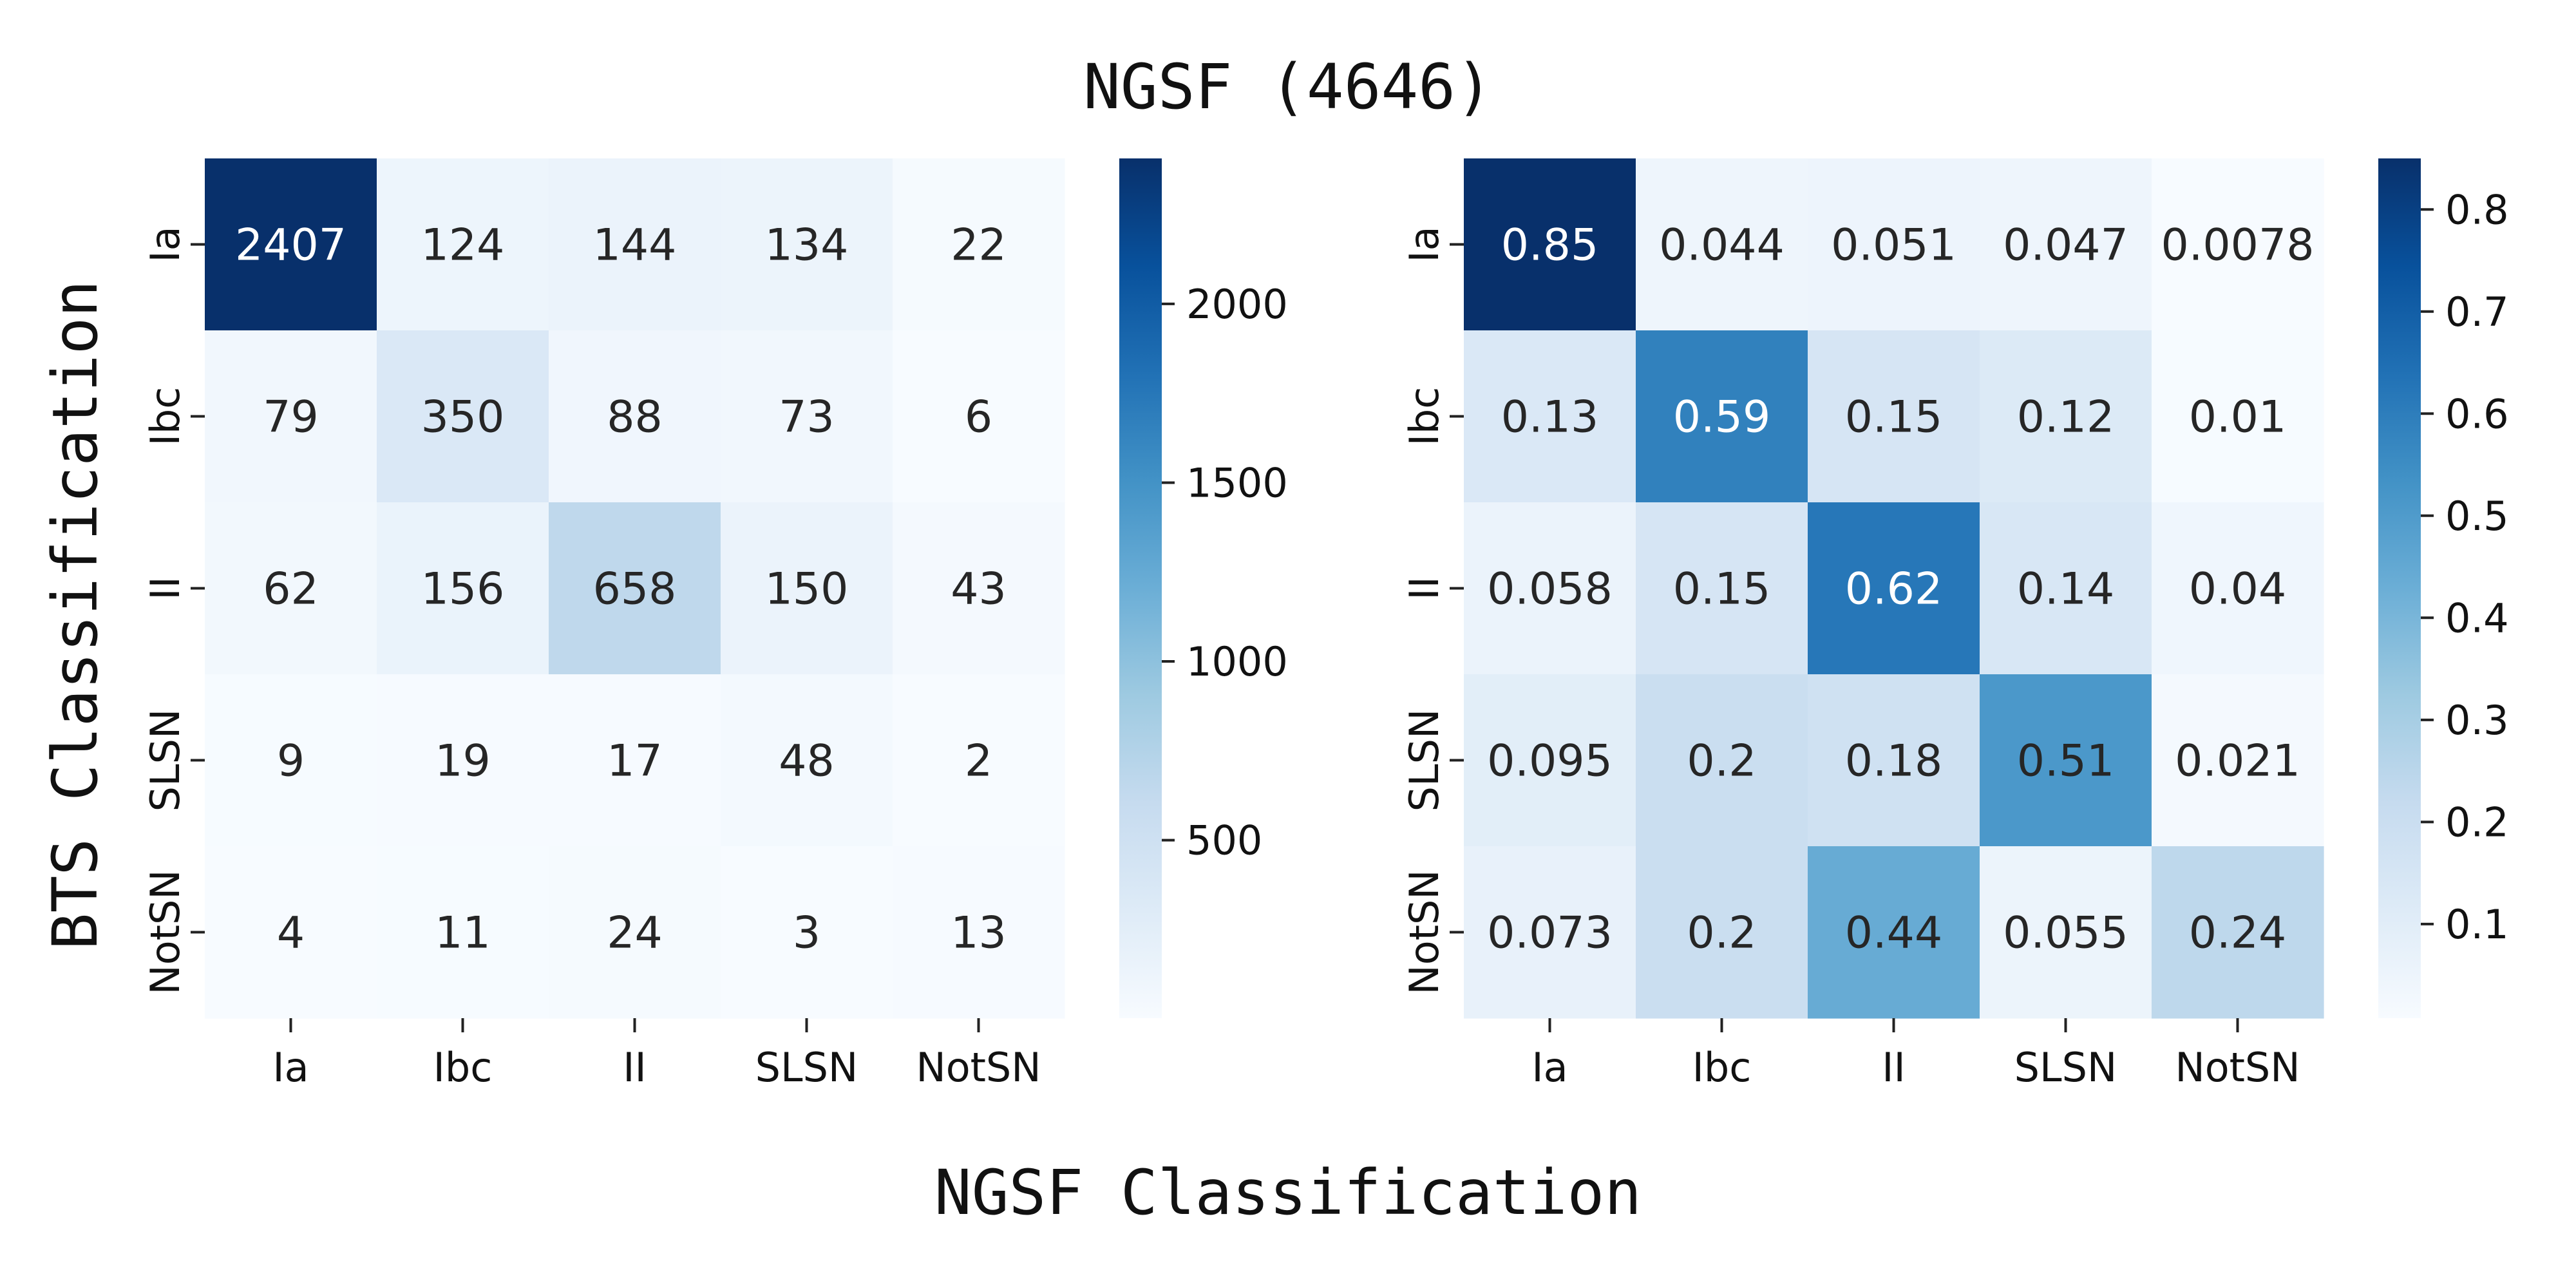  I want to click on cell-value-label: 79, so click(291, 417).